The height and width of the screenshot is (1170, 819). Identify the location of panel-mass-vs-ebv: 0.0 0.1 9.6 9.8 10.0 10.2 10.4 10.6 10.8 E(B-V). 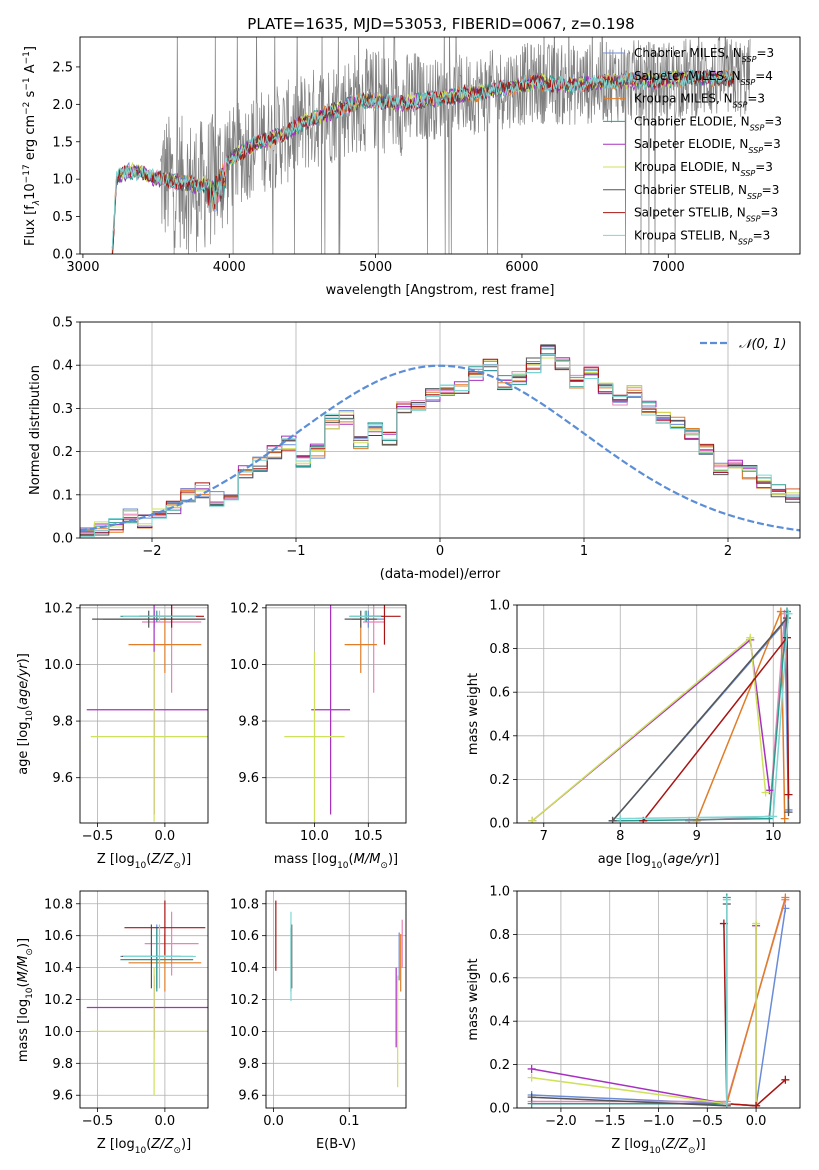
(318, 1021).